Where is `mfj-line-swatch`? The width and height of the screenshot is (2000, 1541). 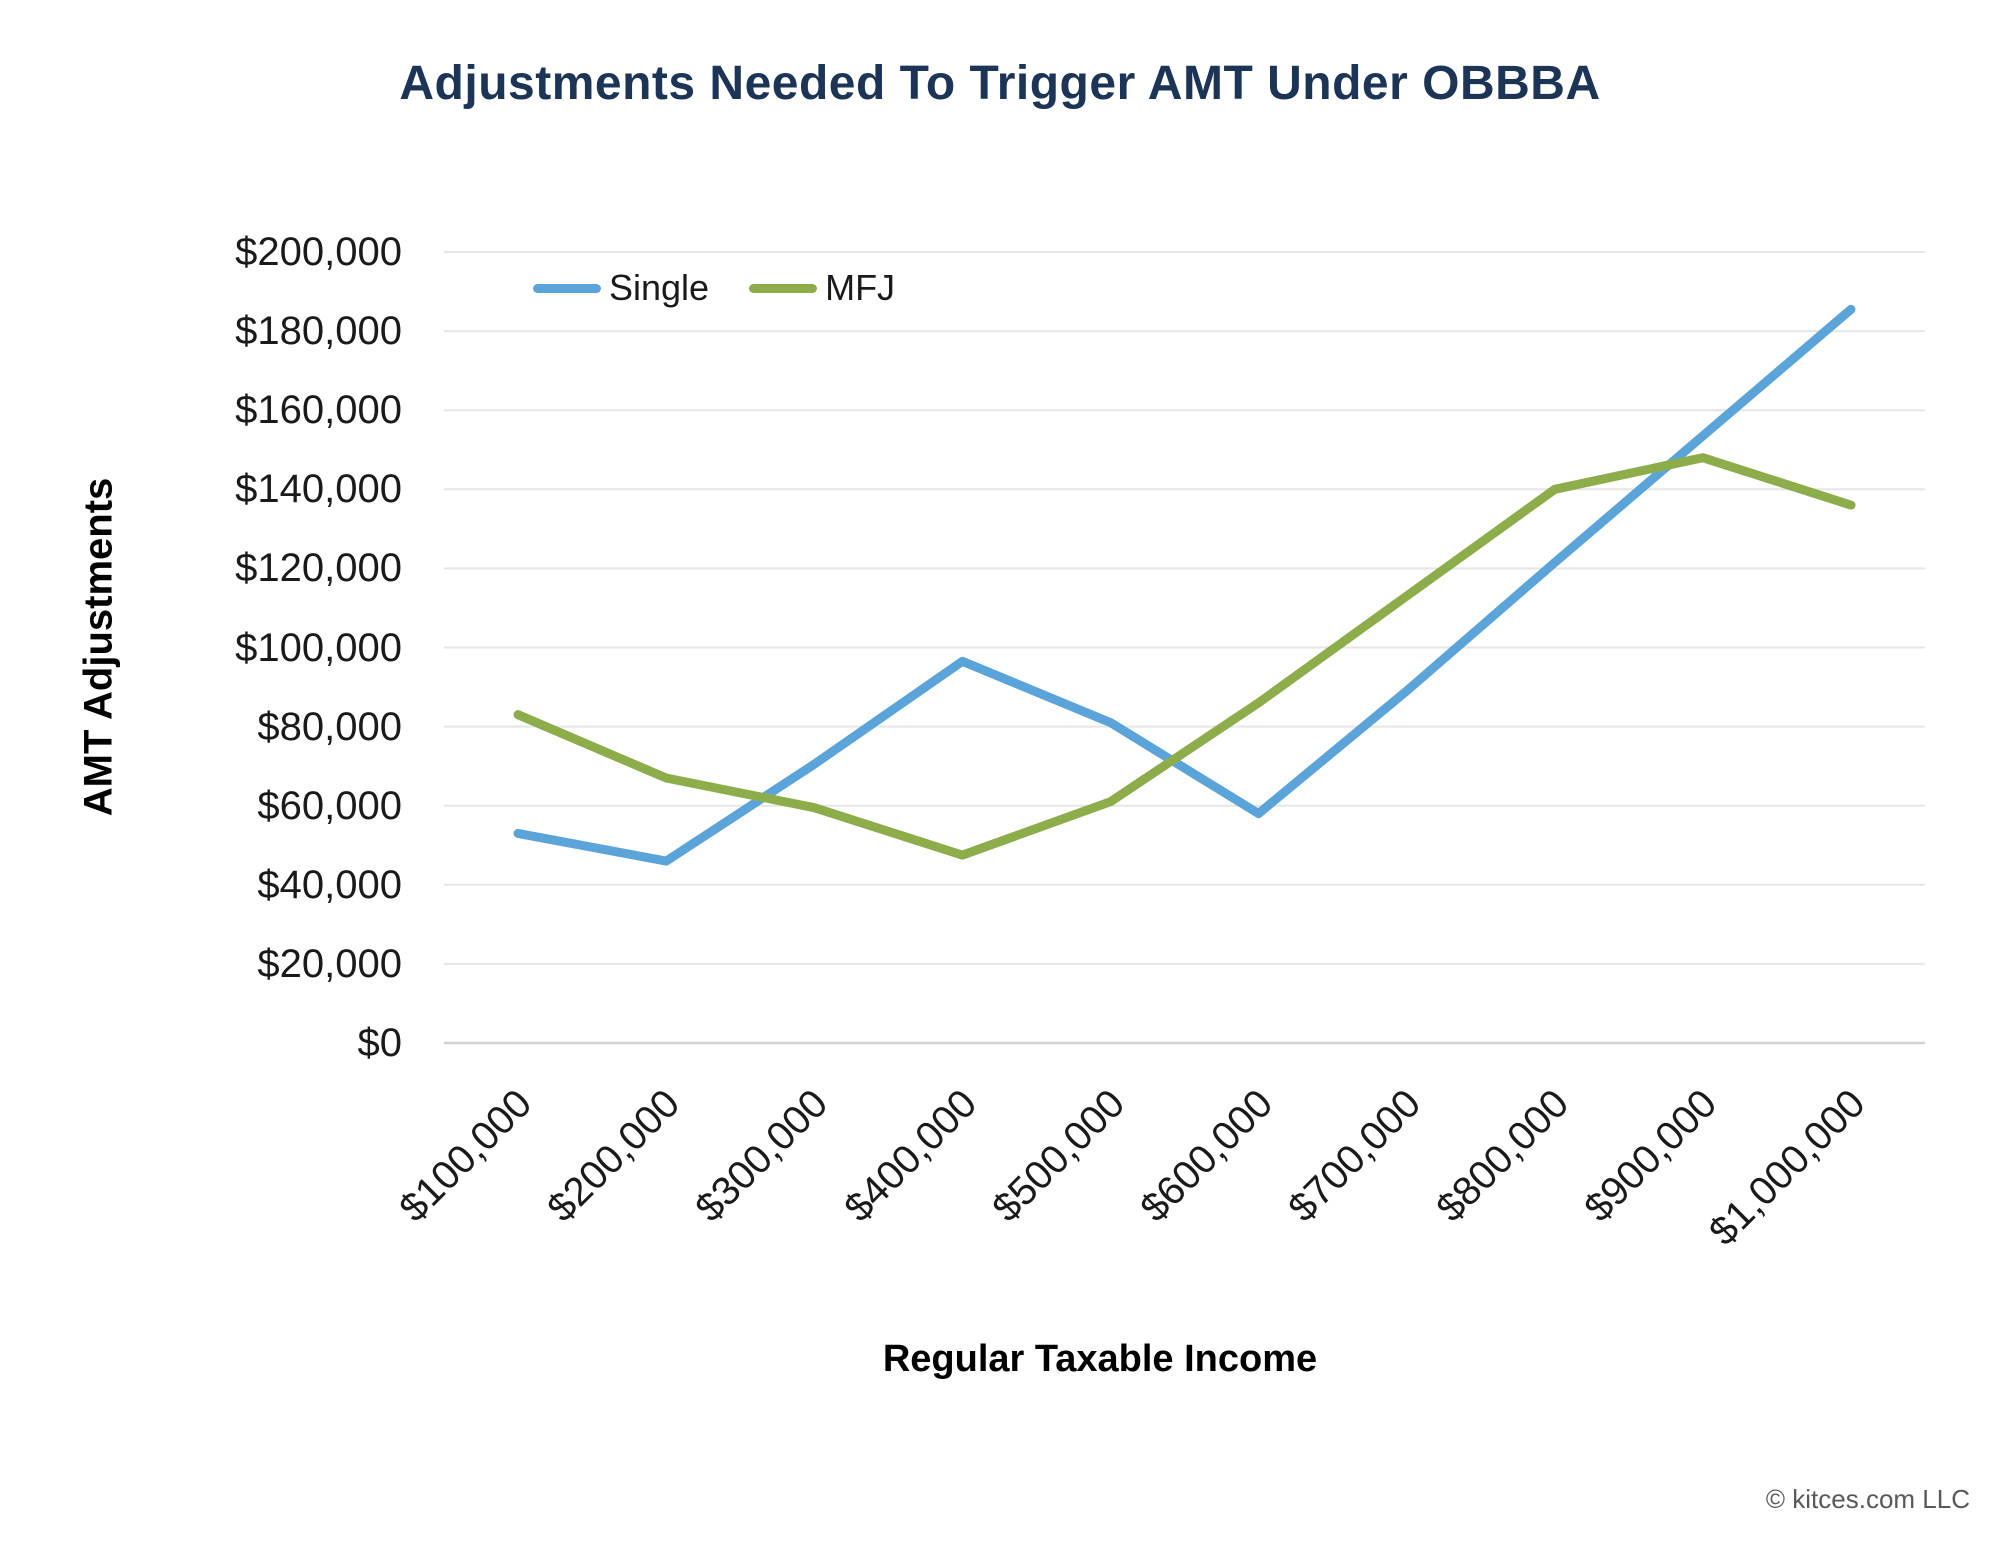
mfj-line-swatch is located at coordinates (783, 288).